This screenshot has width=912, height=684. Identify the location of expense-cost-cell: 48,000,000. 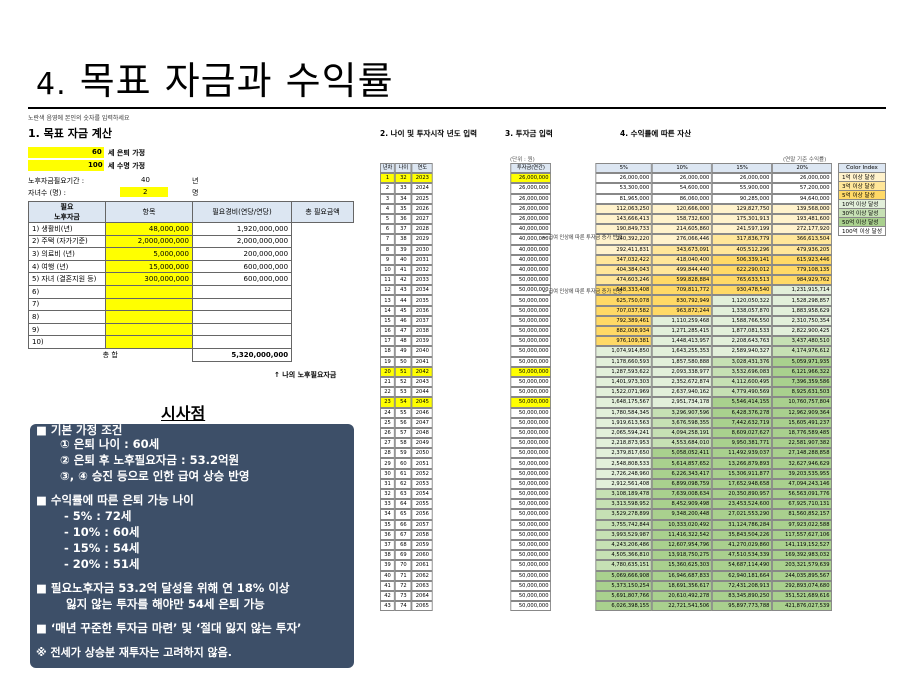
(149, 229).